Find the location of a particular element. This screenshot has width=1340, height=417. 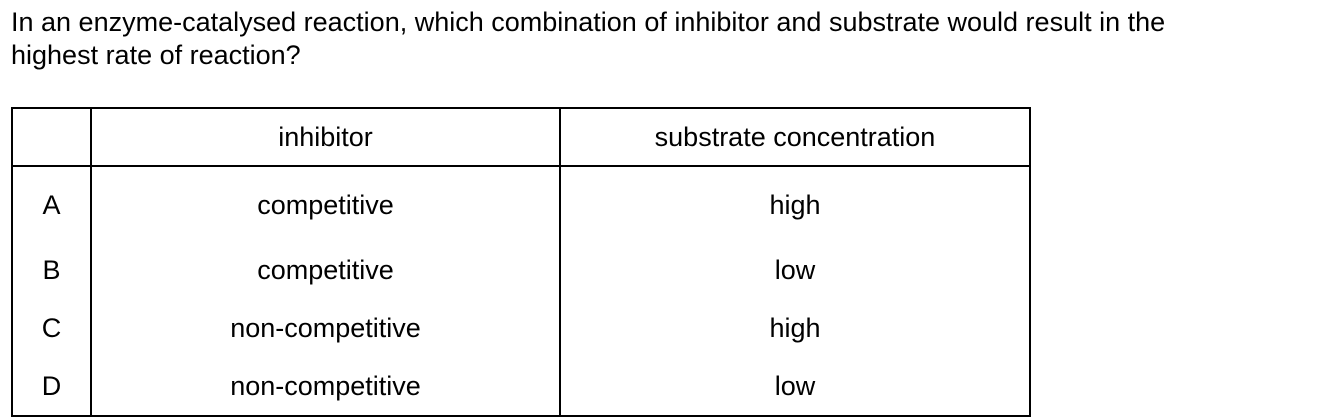

option-letter: A is located at coordinates (51, 204).